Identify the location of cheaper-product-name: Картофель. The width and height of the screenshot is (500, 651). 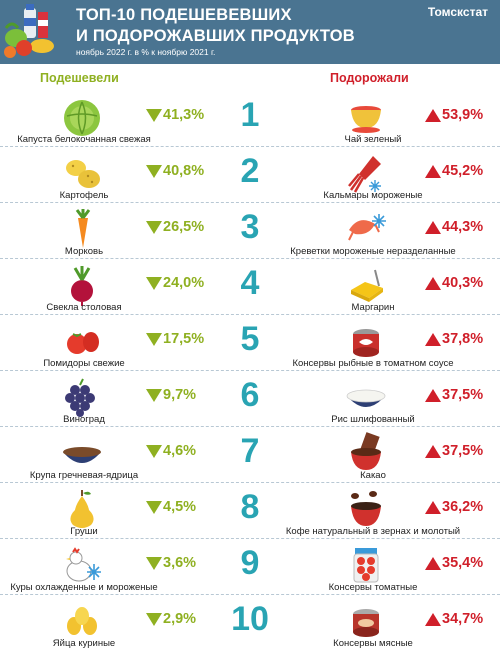
(84, 195).